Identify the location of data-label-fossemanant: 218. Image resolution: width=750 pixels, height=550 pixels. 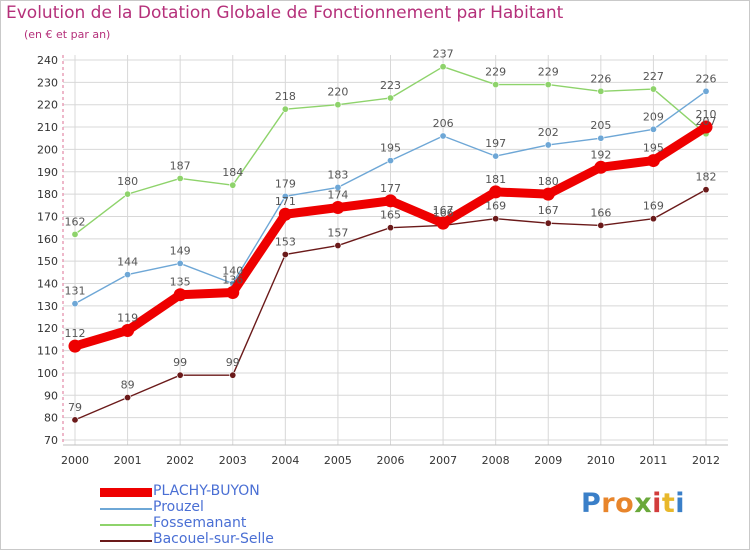
(285, 96).